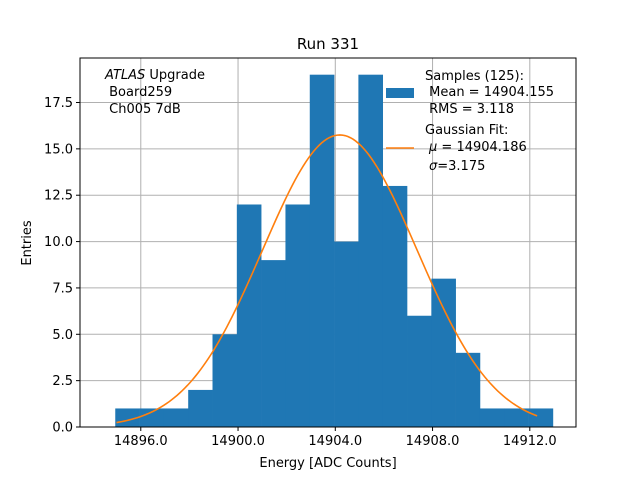  What do you see at coordinates (138, 92) in the screenshot?
I see `annotation-line-2: Board259` at bounding box center [138, 92].